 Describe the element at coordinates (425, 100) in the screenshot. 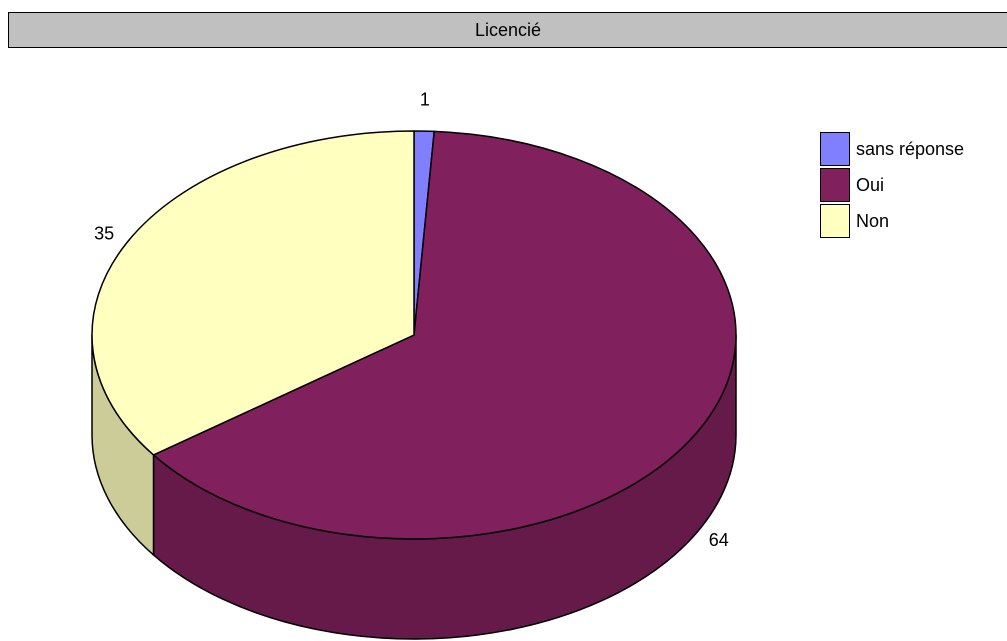

I see `data-label-0: 1` at that location.